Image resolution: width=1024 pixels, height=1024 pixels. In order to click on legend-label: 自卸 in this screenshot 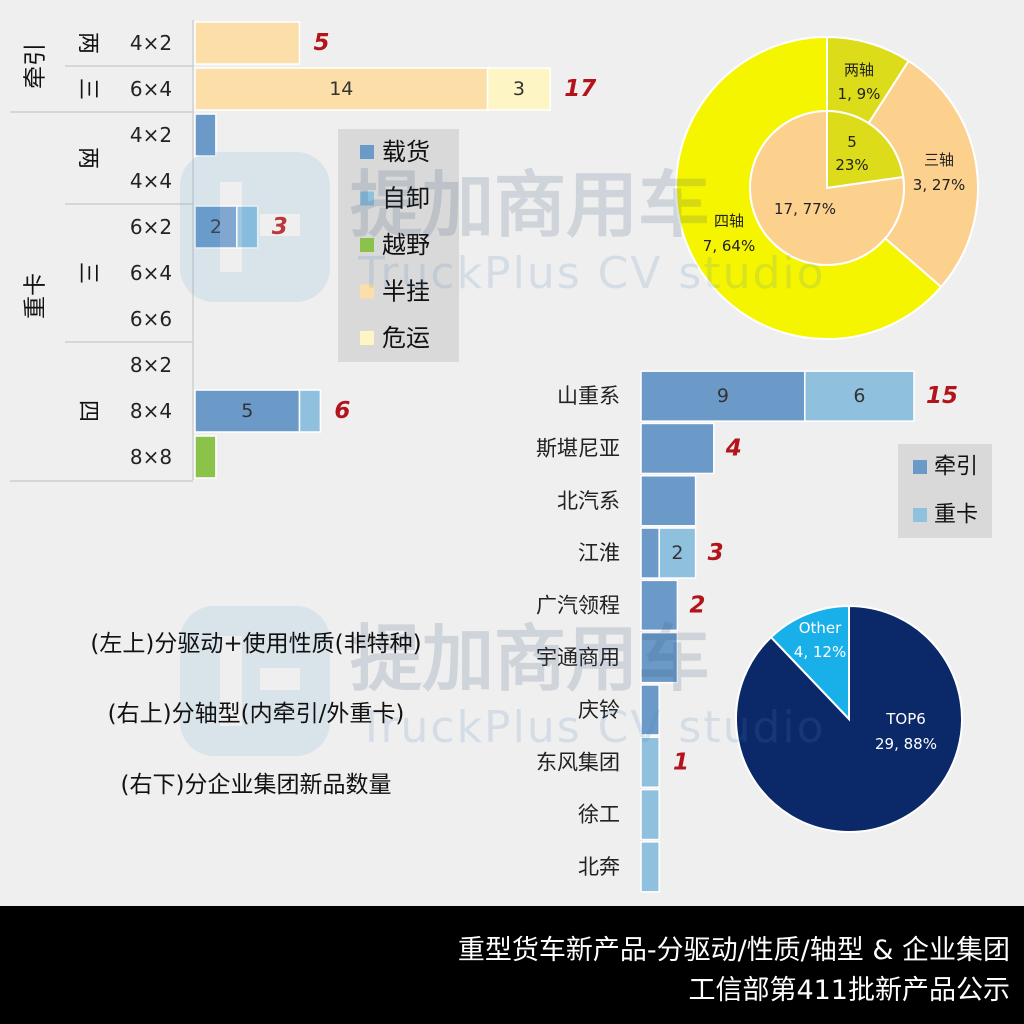, I will do `click(406, 199)`.